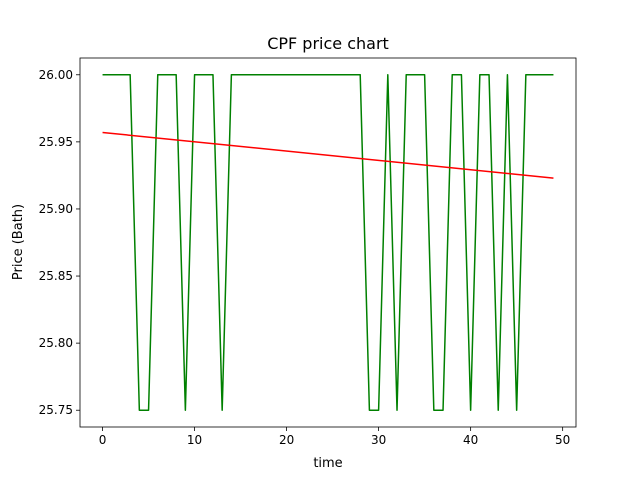 The height and width of the screenshot is (484, 640). Describe the element at coordinates (327, 463) in the screenshot. I see `x-axis-label: time` at that location.